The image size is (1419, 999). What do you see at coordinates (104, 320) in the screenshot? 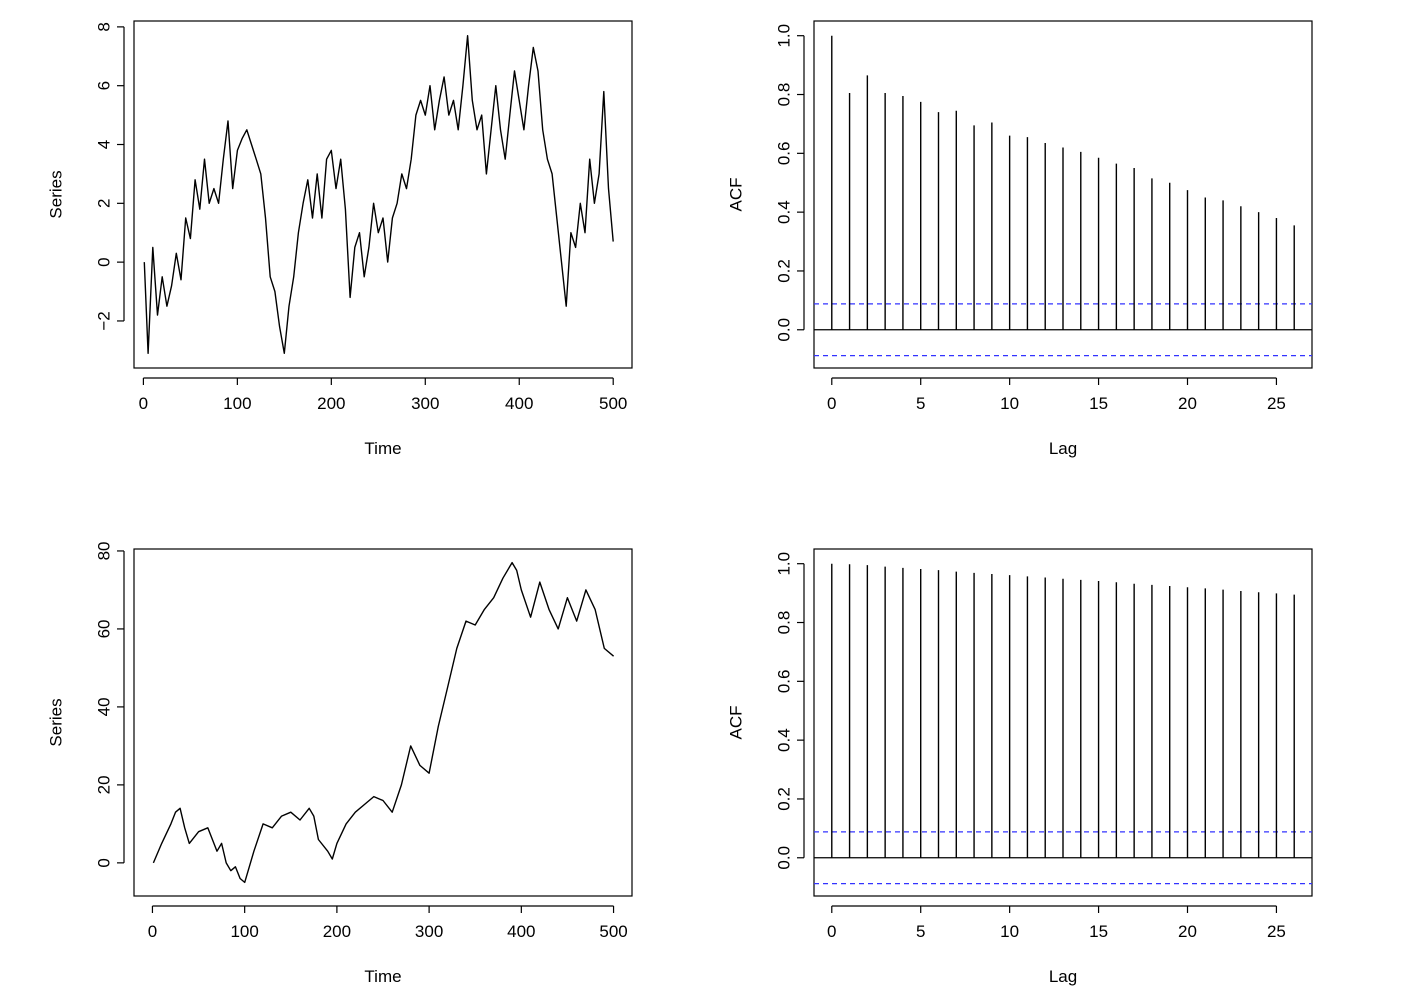
I see `y-tick-label: −2` at bounding box center [104, 320].